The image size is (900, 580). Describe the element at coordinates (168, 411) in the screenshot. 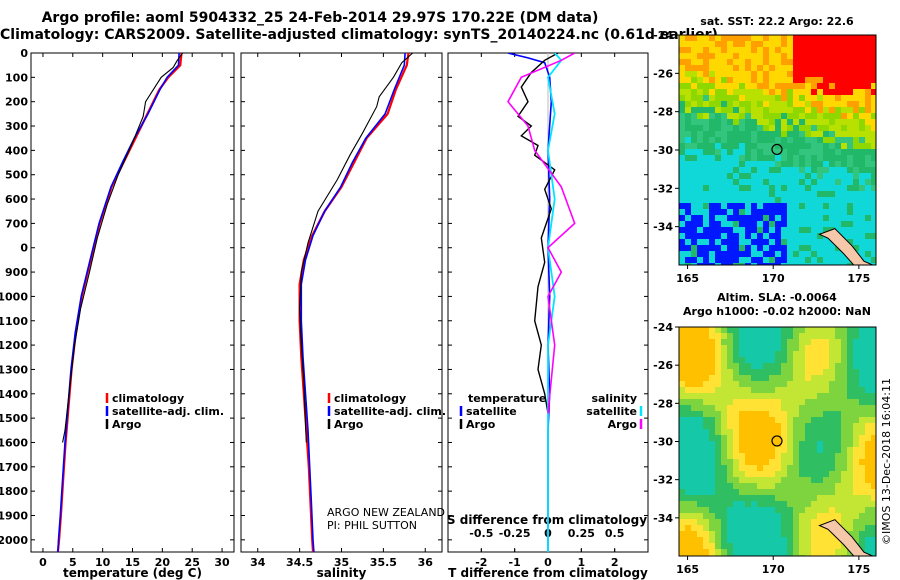

I see `legend-label: satellite-adj. clim.` at that location.